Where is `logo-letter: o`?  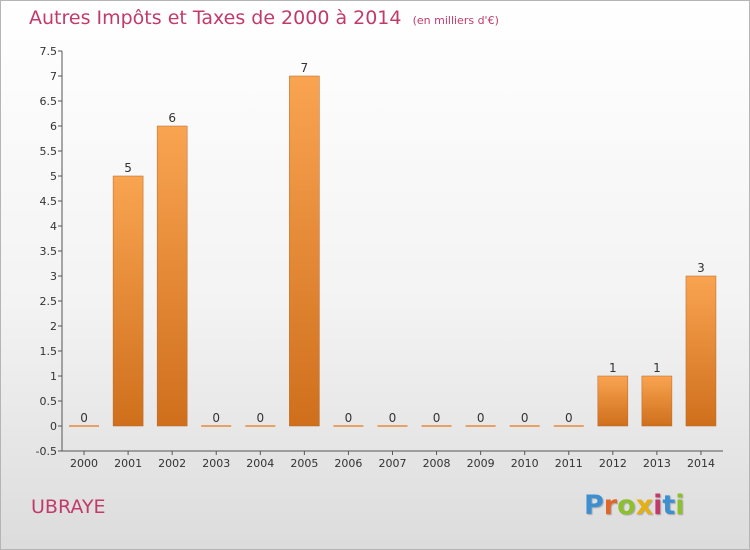 logo-letter: o is located at coordinates (626, 505).